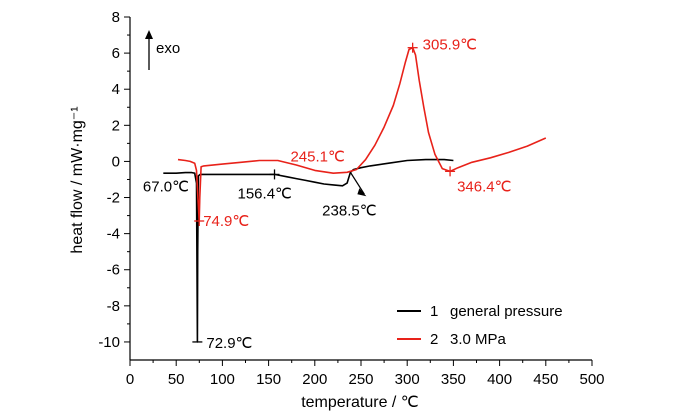 Image resolution: width=700 pixels, height=415 pixels. I want to click on x-tick-label: 400, so click(499, 379).